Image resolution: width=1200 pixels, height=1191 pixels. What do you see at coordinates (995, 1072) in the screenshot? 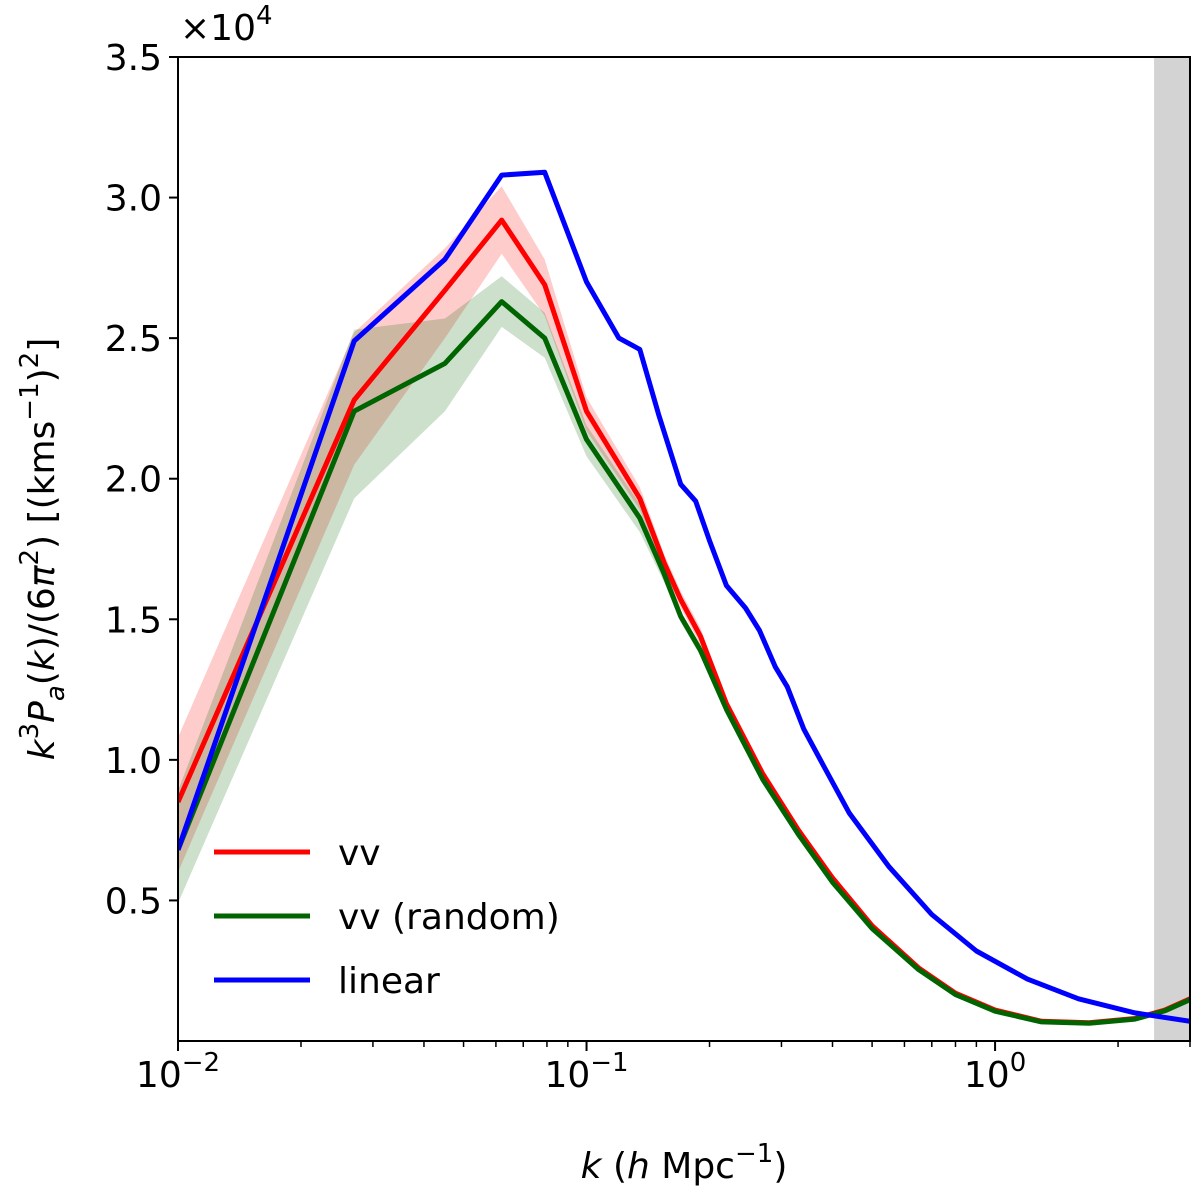
I see `x-tick-label: 10⁰` at bounding box center [995, 1072].